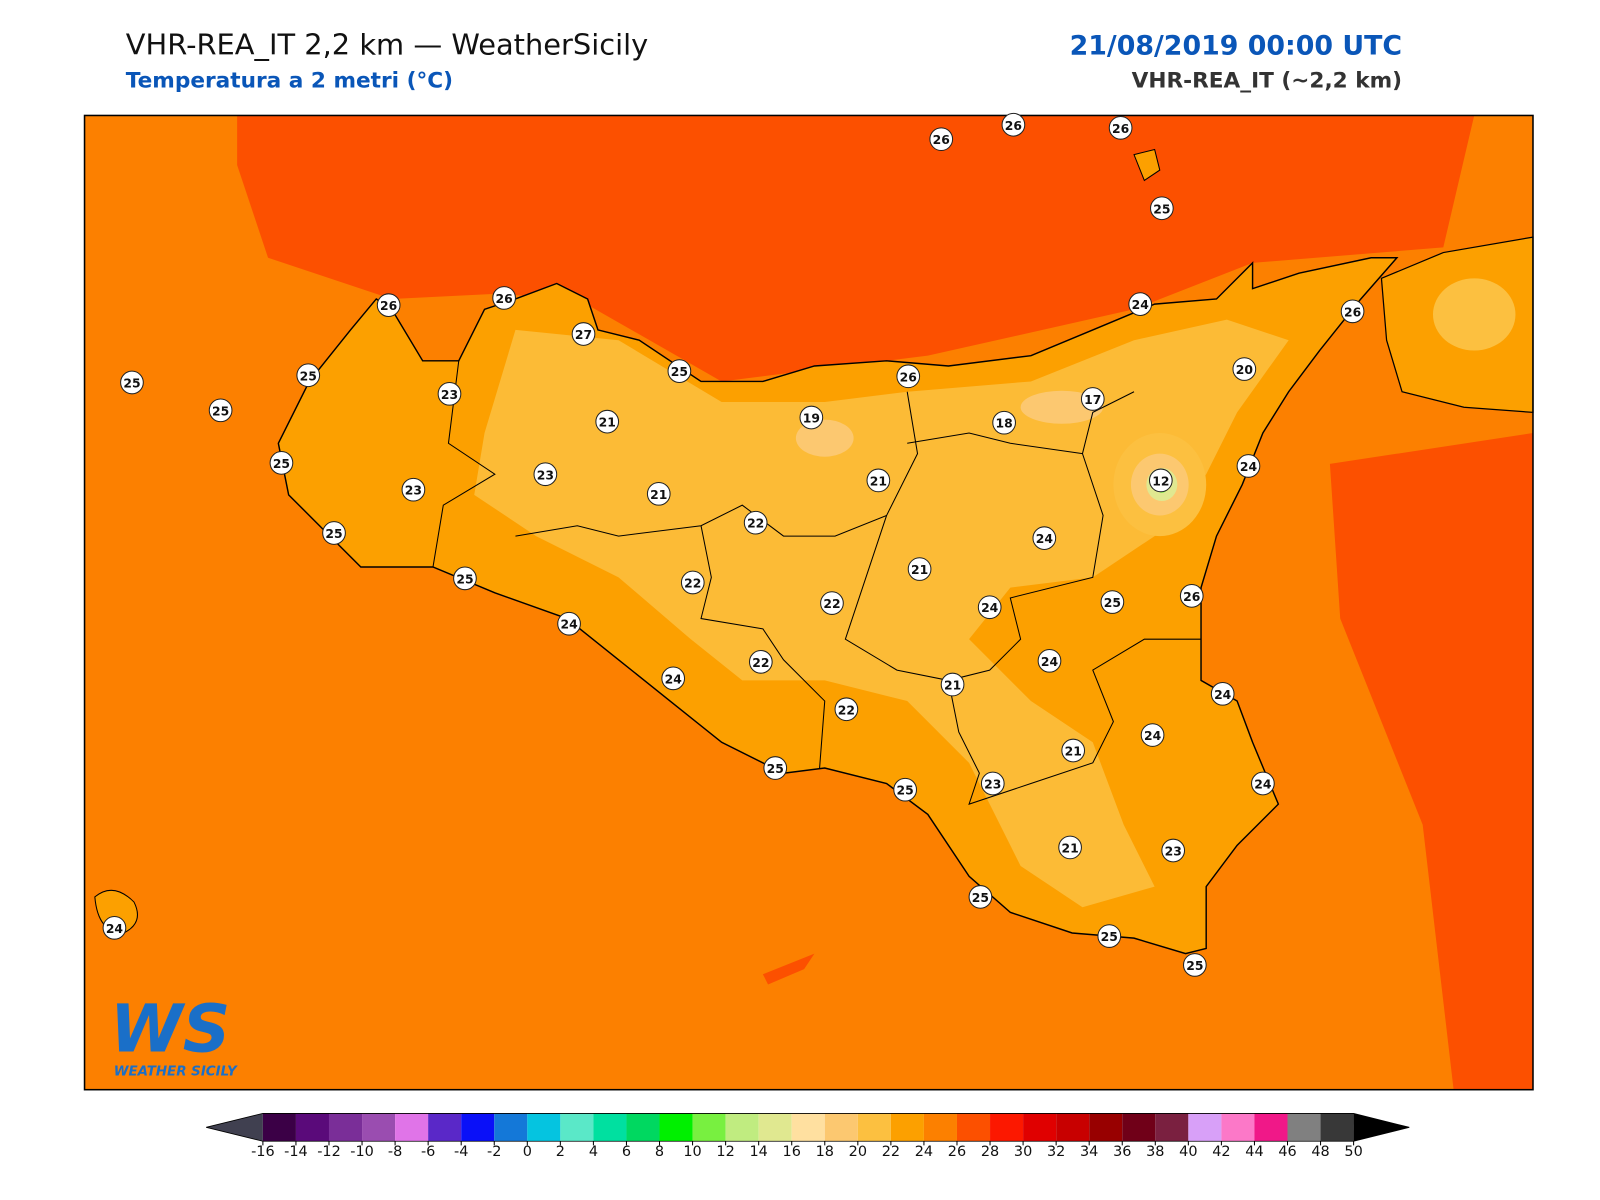  I want to click on station-value: 20, so click(1245, 370).